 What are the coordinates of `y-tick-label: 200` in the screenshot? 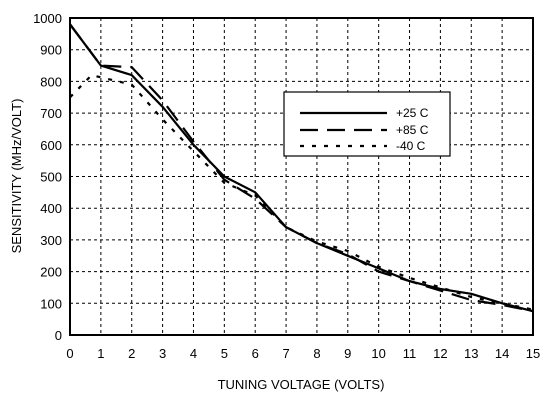 It's located at (51, 272).